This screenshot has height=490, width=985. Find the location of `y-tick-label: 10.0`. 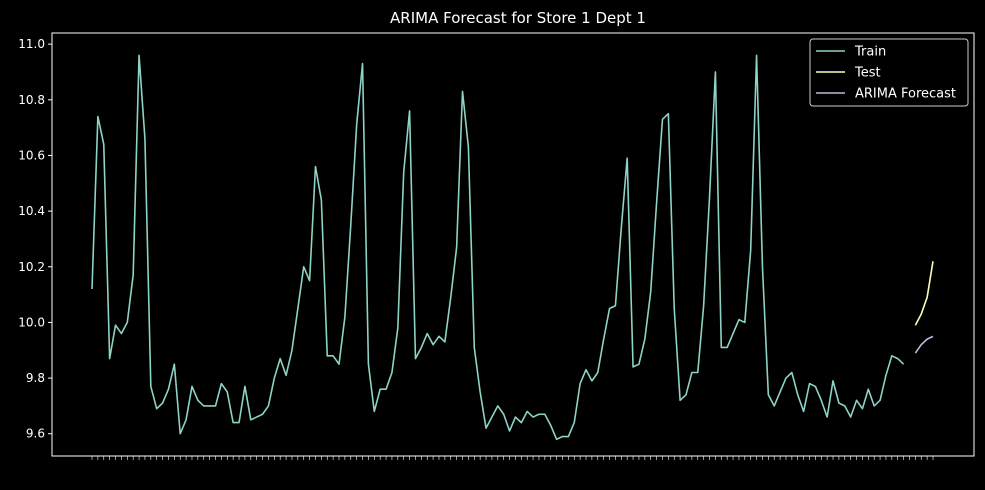

y-tick-label: 10.0 is located at coordinates (31, 322).